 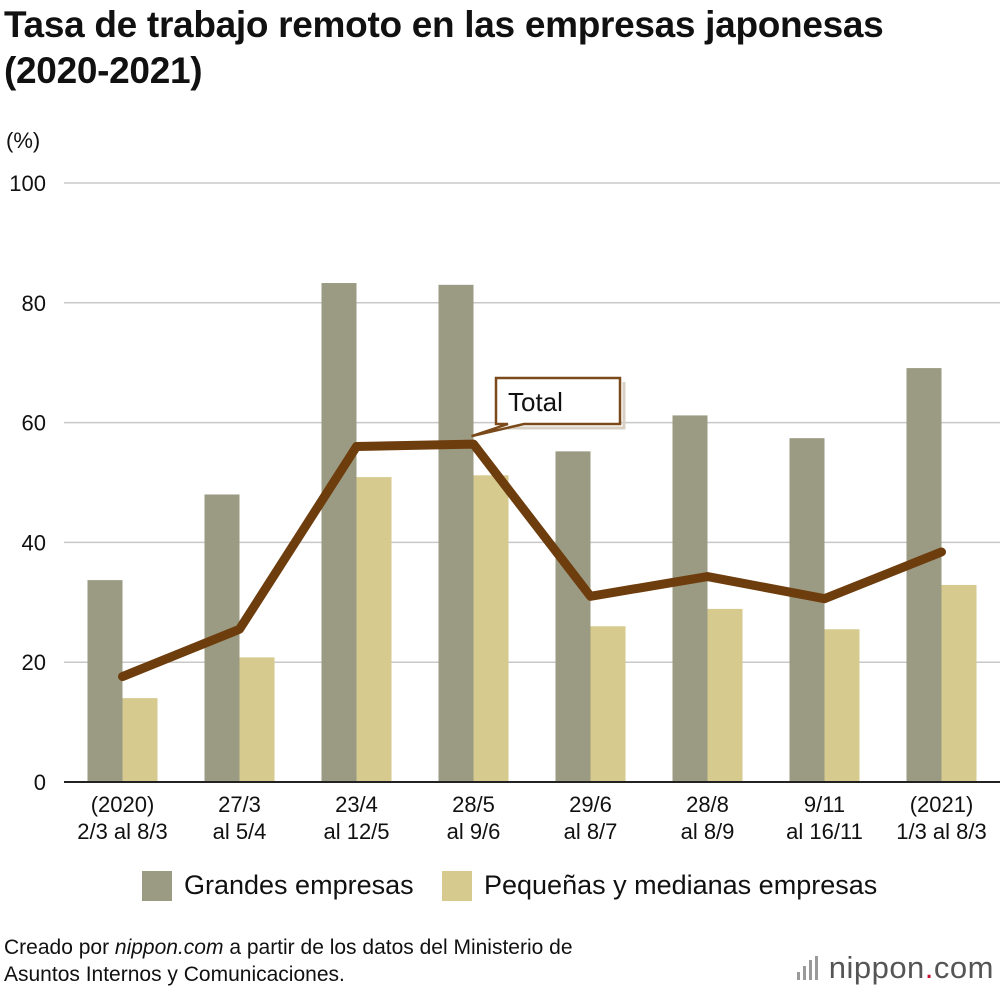 What do you see at coordinates (398, 947) in the screenshot?
I see `source-suffix: a partir de los datos del Ministerio de` at bounding box center [398, 947].